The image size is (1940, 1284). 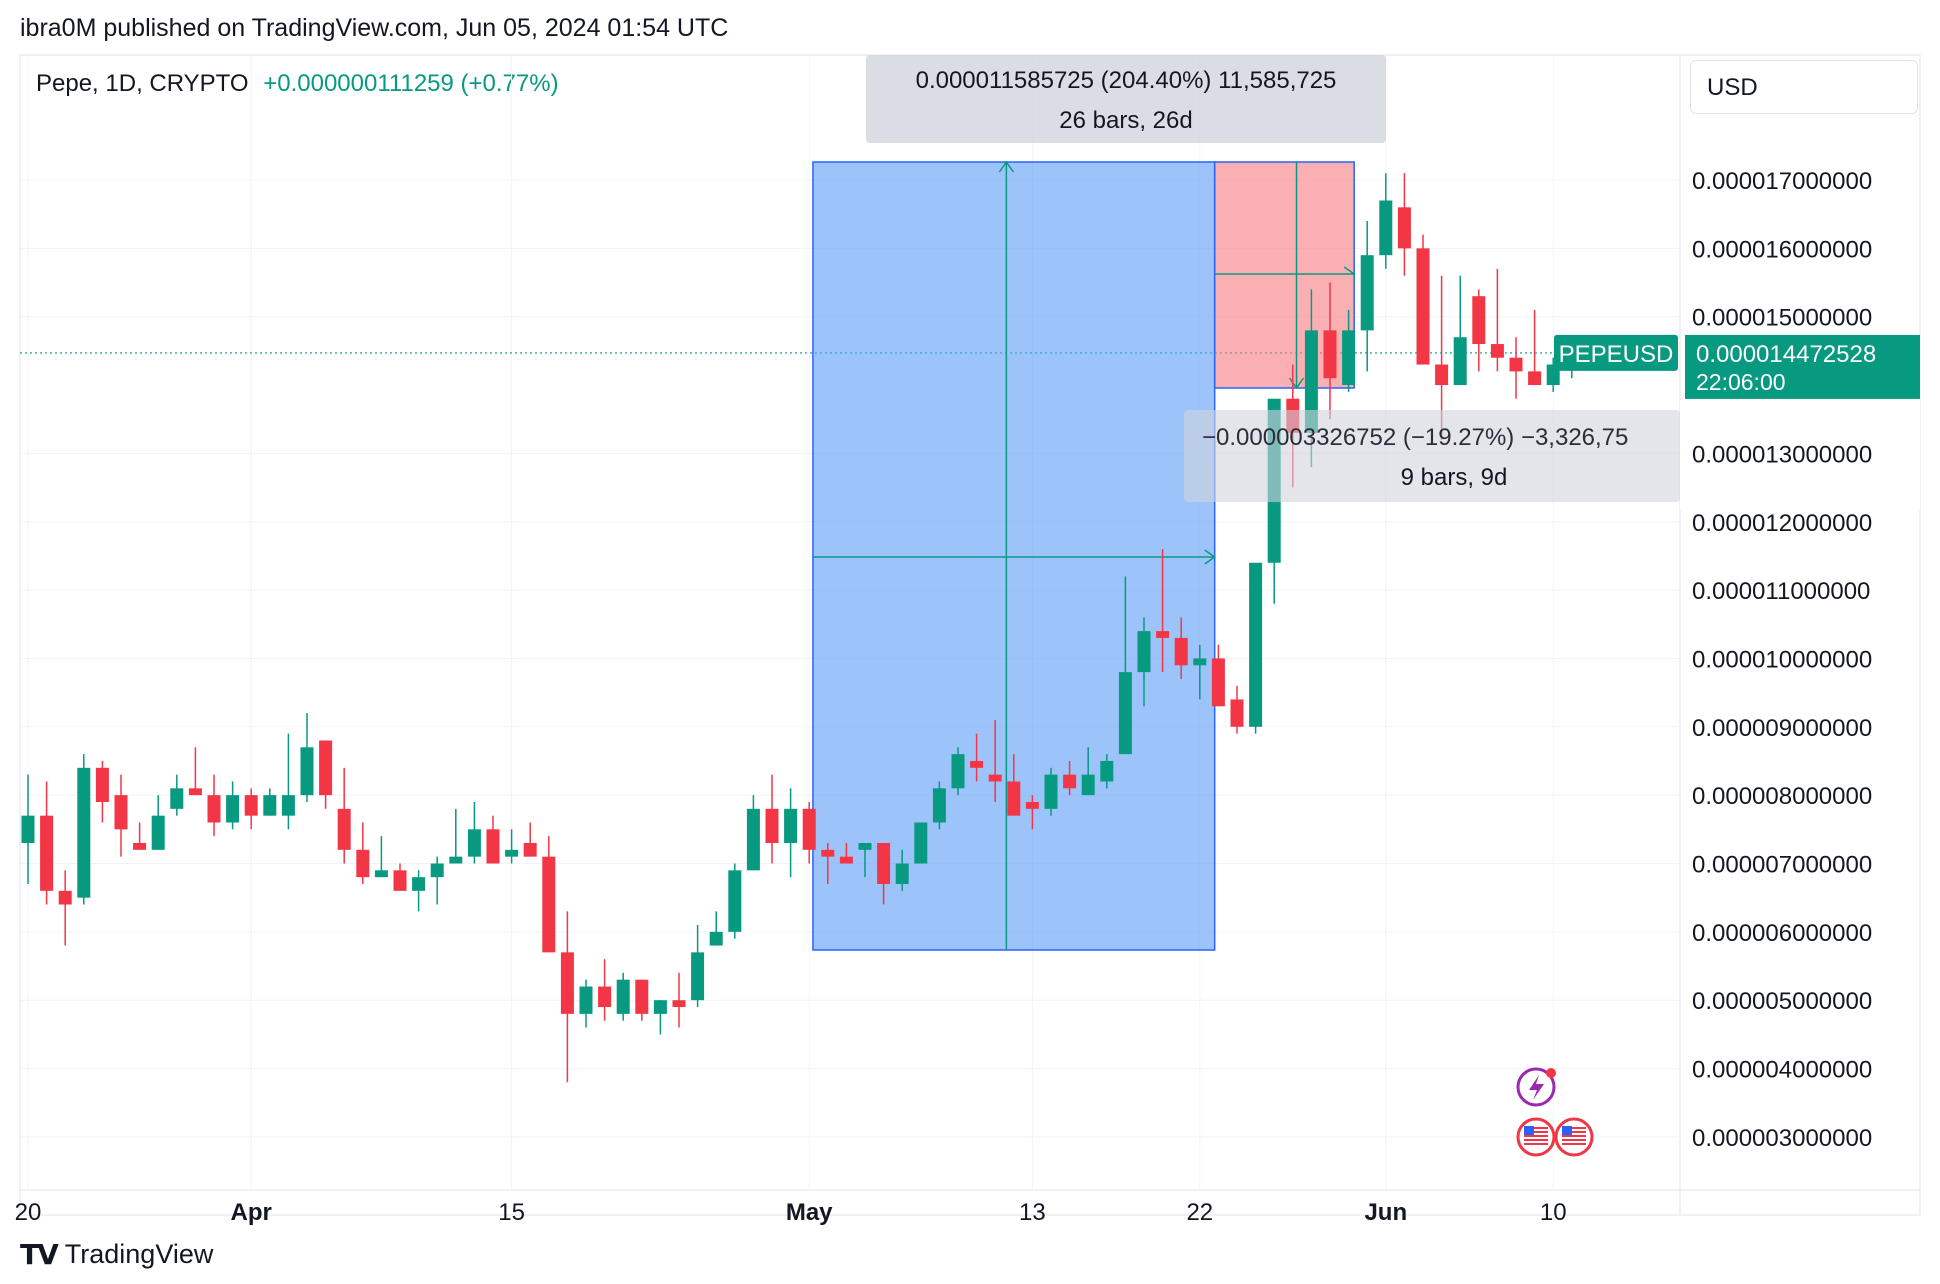 I want to click on currency-selector: USD, so click(x=1804, y=87).